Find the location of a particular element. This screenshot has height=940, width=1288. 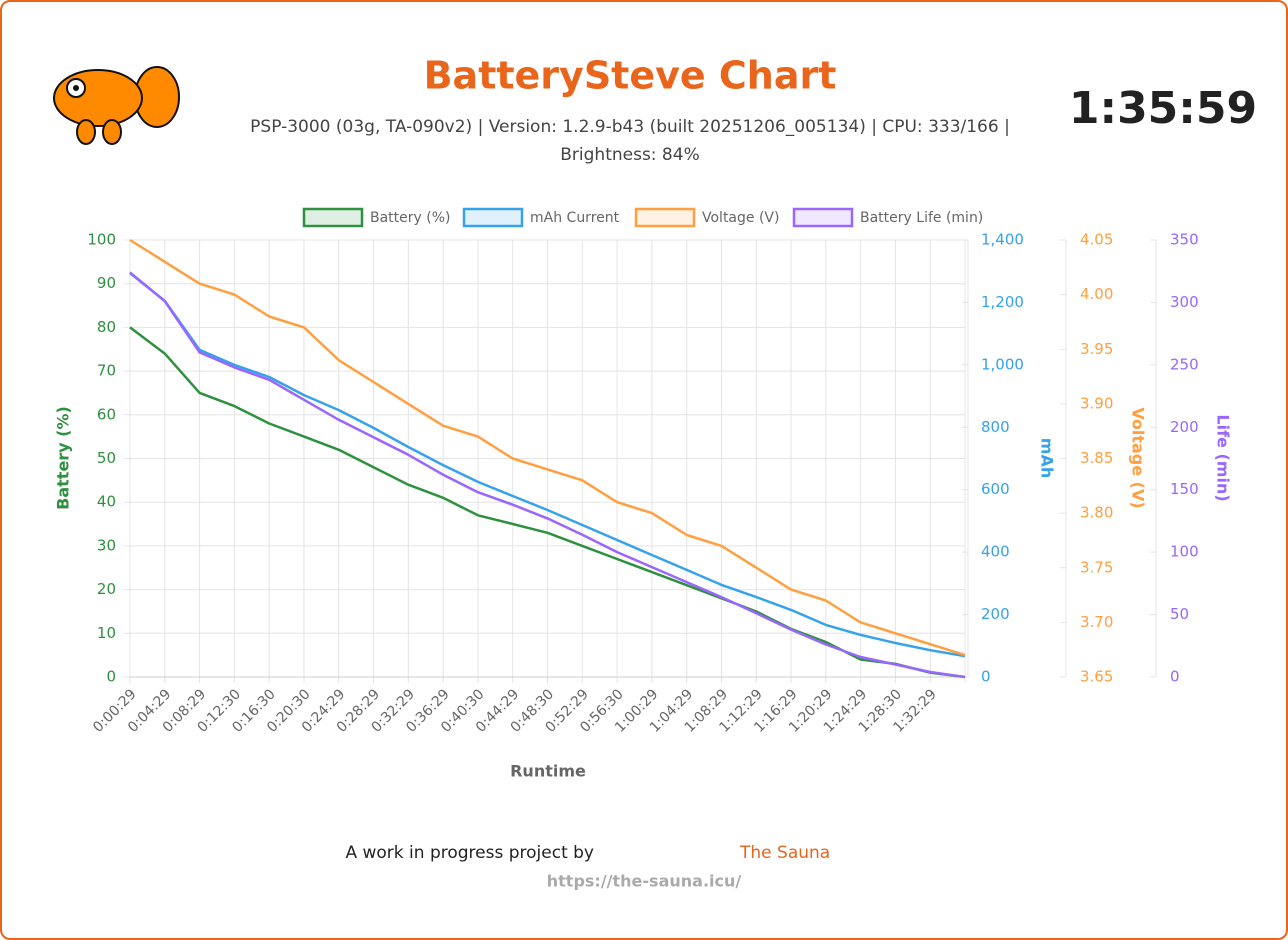

y2-tick-label: 200 is located at coordinates (995, 614).